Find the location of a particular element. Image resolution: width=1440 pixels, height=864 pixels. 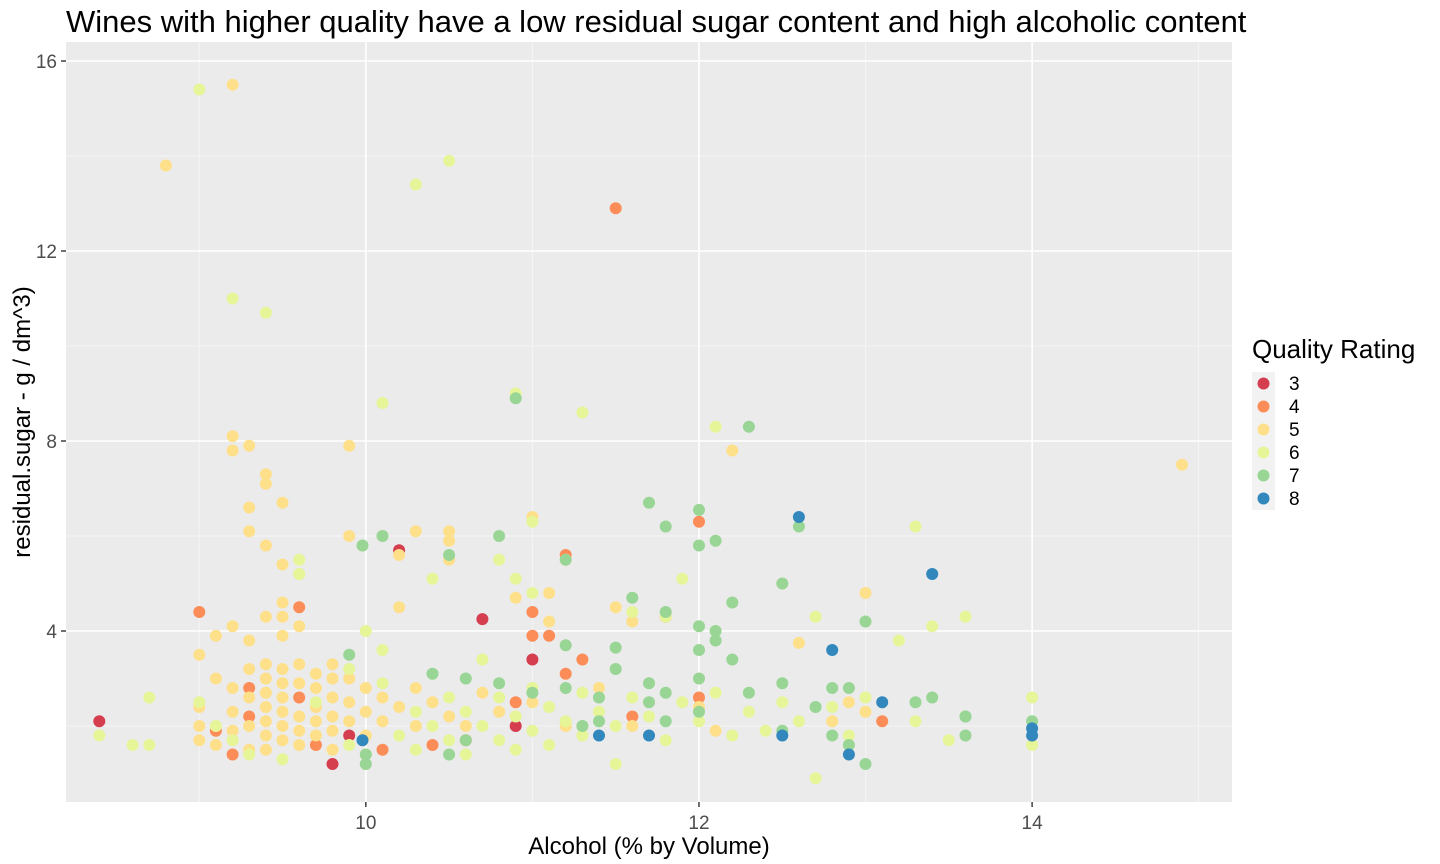

x-axis-ticks: 10 12 14 is located at coordinates (699, 818).